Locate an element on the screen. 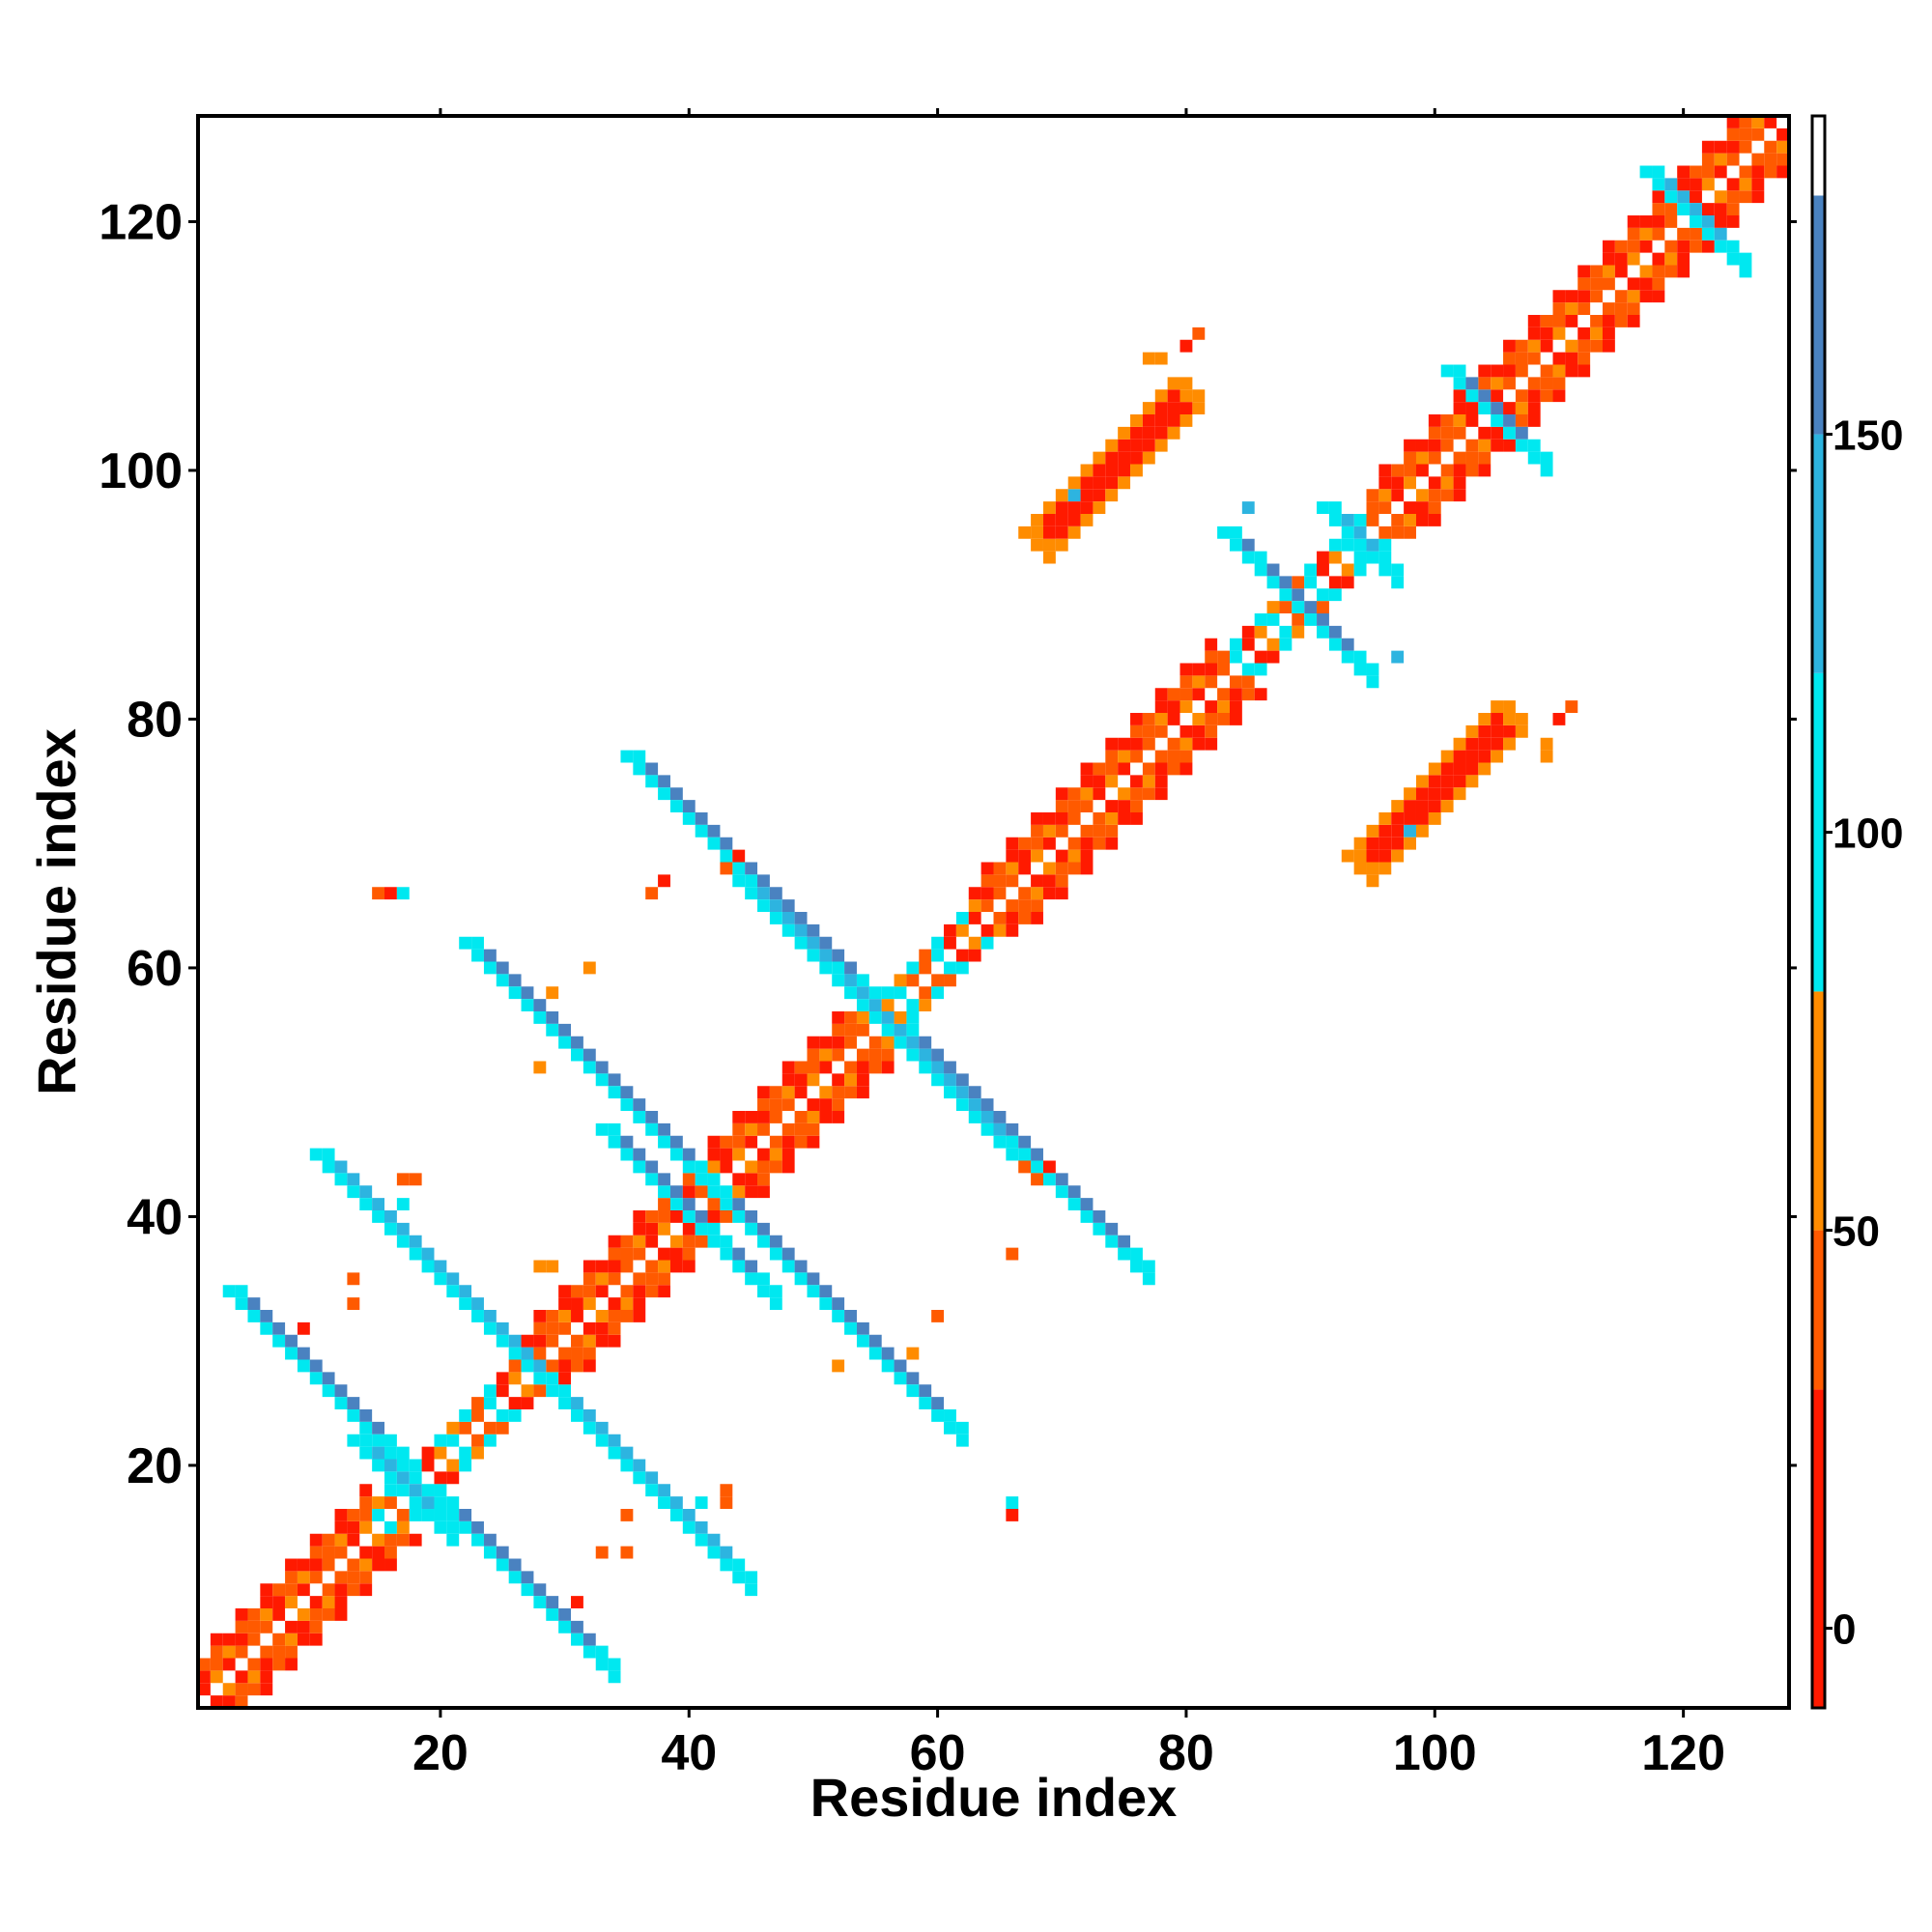 The image size is (1932, 1932). y-tick-label: 80 is located at coordinates (155, 720).